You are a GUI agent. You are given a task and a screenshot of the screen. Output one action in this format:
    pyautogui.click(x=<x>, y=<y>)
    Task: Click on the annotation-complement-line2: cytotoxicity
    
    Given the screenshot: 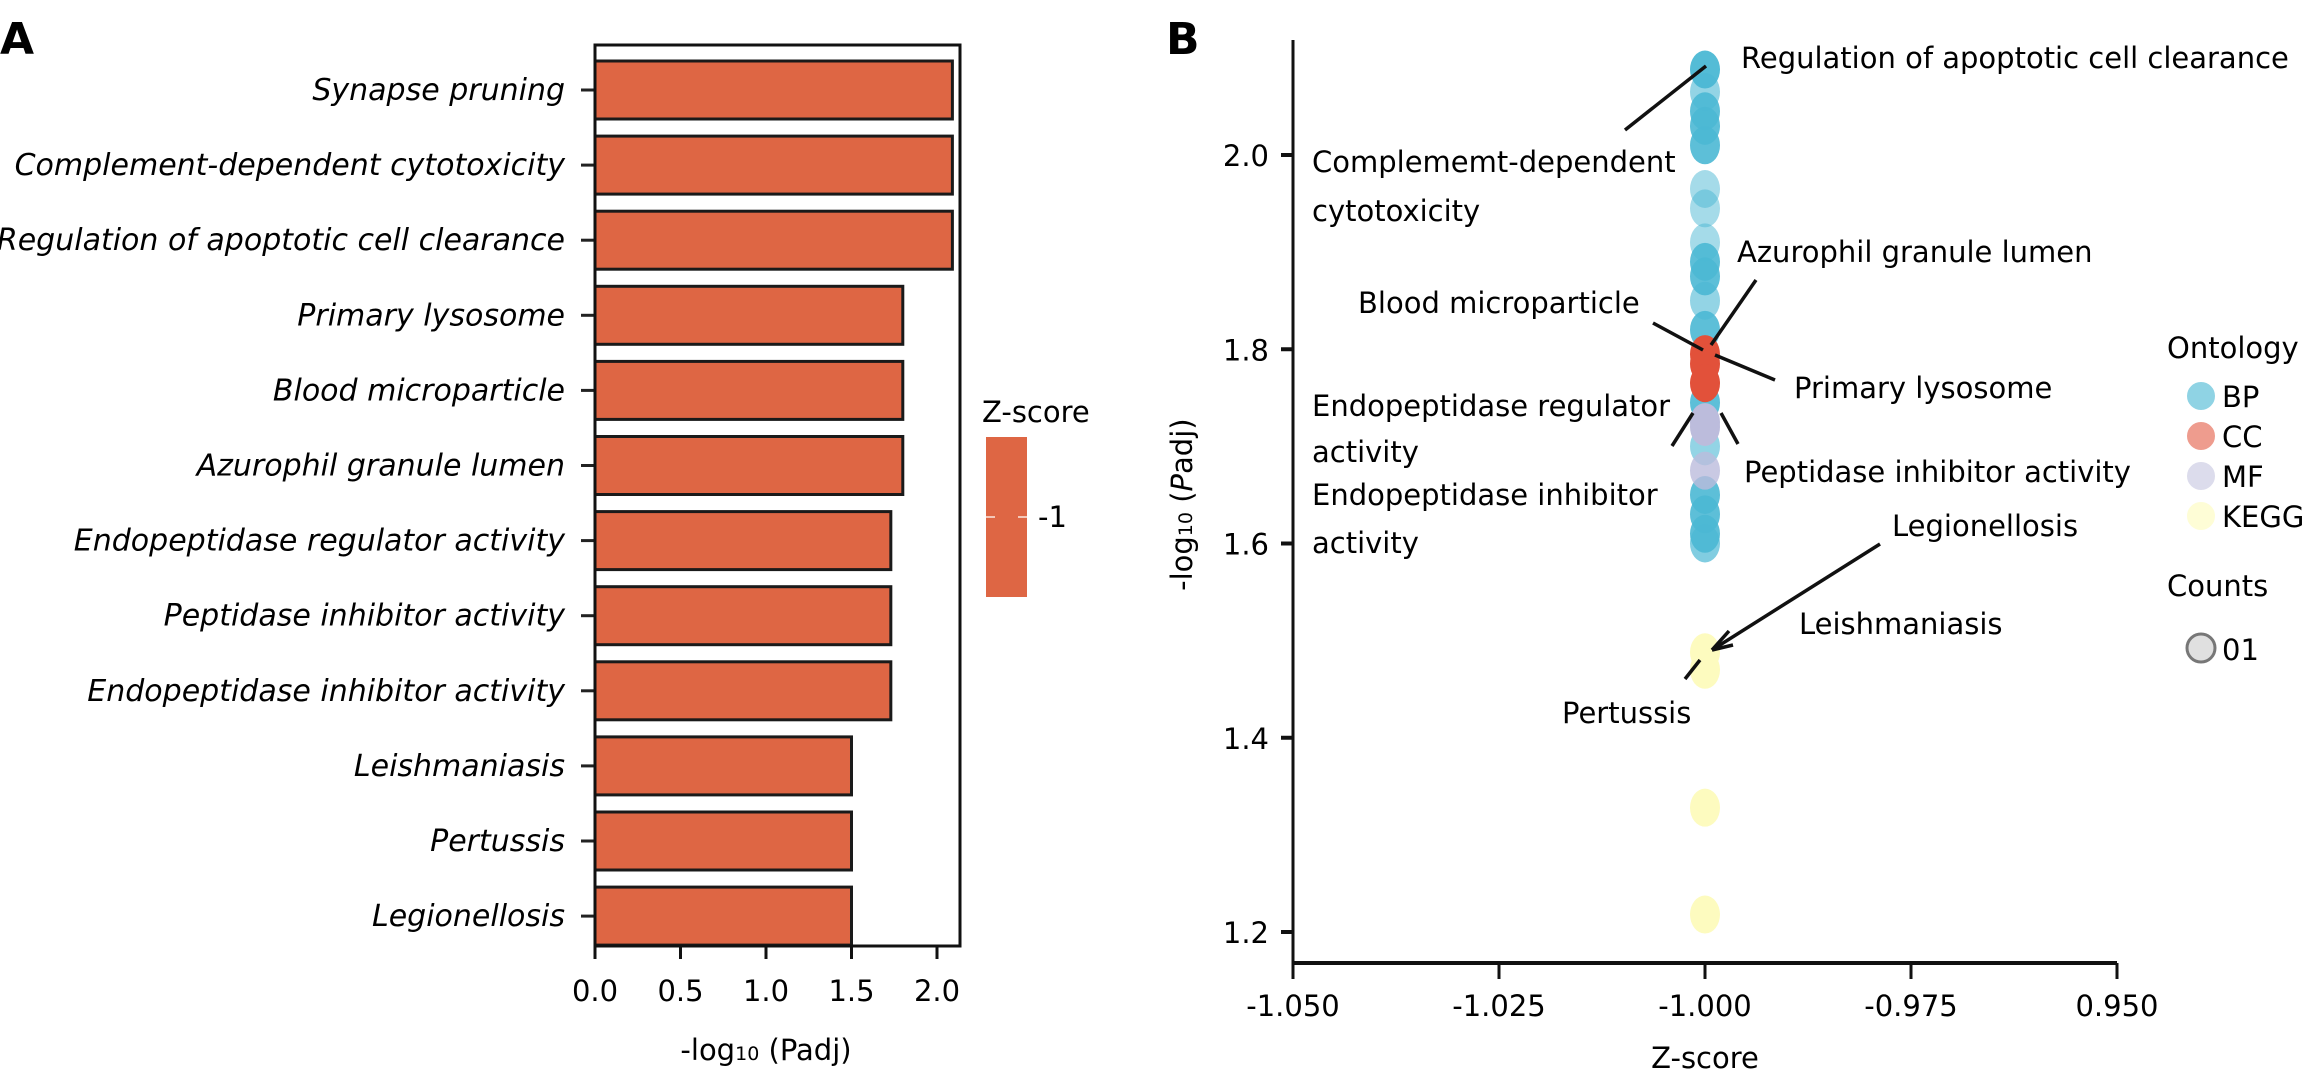 What is the action you would take?
    pyautogui.click(x=1396, y=211)
    